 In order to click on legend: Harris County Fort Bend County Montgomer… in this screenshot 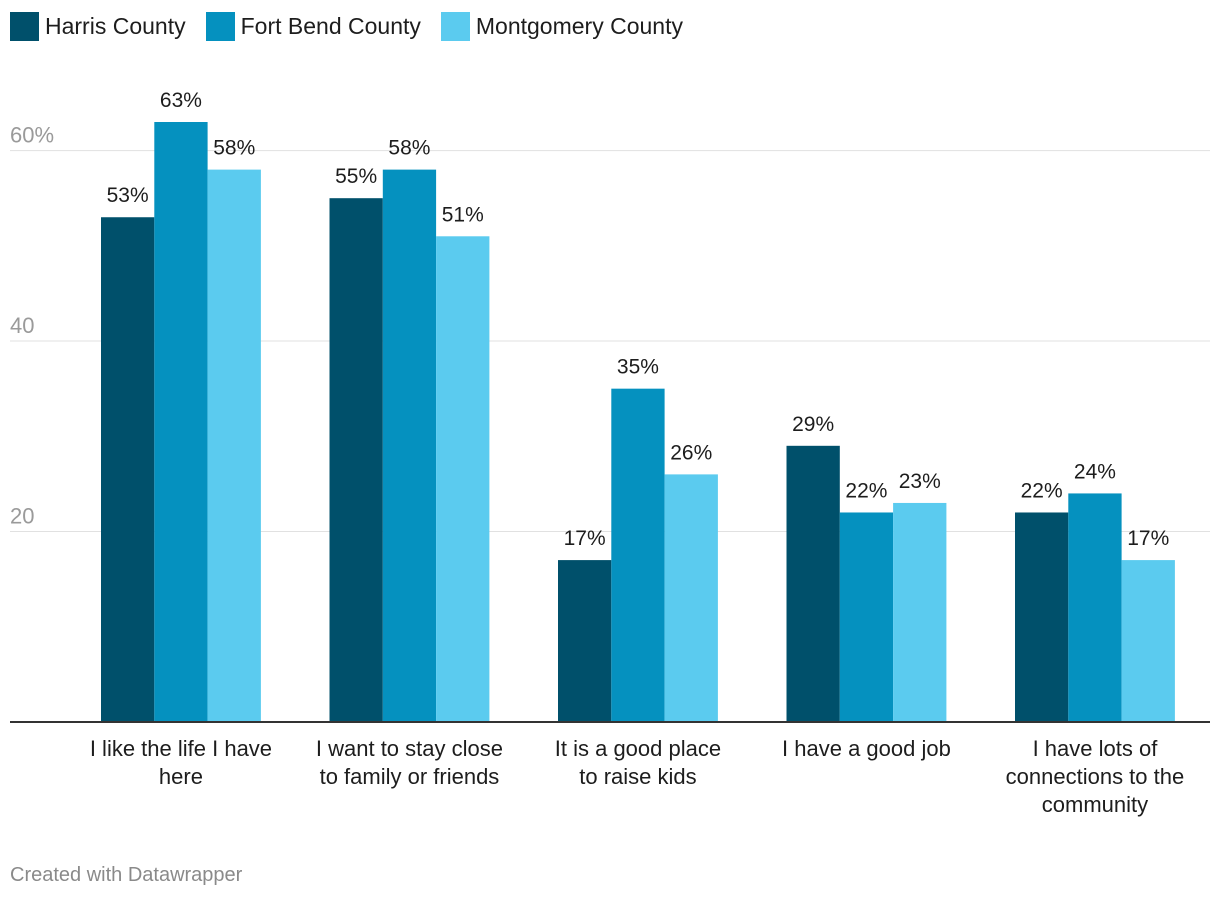, I will do `click(356, 26)`.